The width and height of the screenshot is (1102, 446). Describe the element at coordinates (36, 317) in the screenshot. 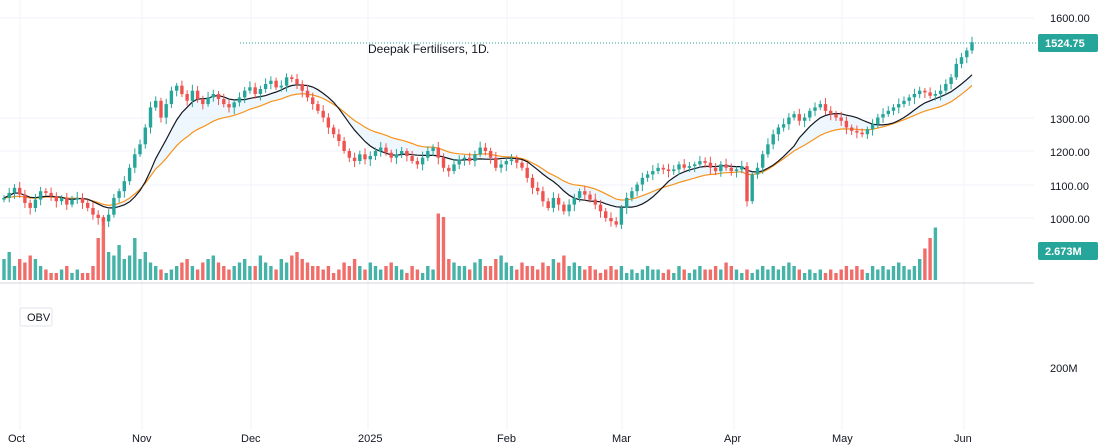

I see `obv-legend-box` at that location.